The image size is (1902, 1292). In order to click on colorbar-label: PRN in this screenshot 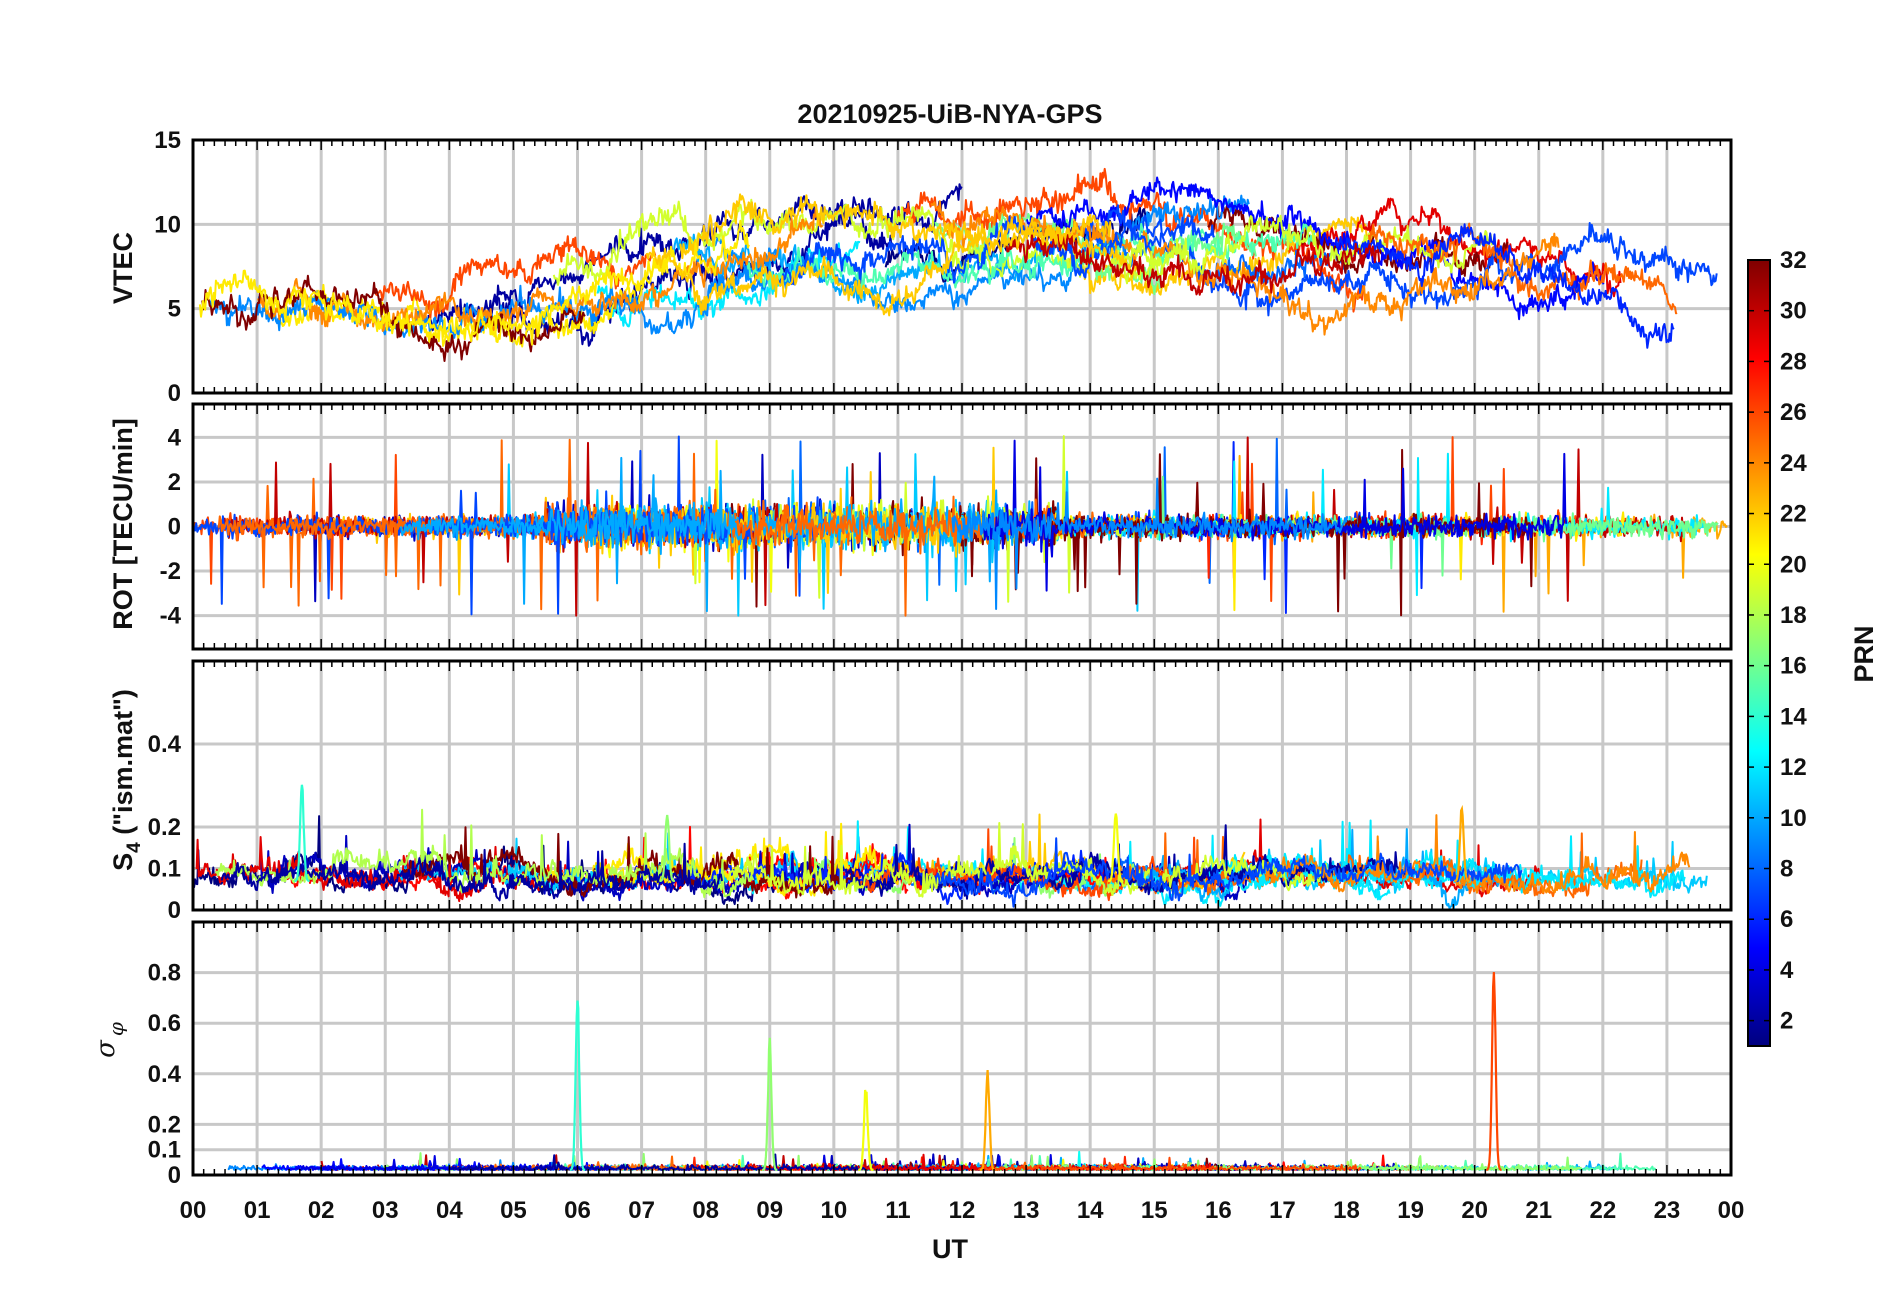, I will do `click(1864, 653)`.